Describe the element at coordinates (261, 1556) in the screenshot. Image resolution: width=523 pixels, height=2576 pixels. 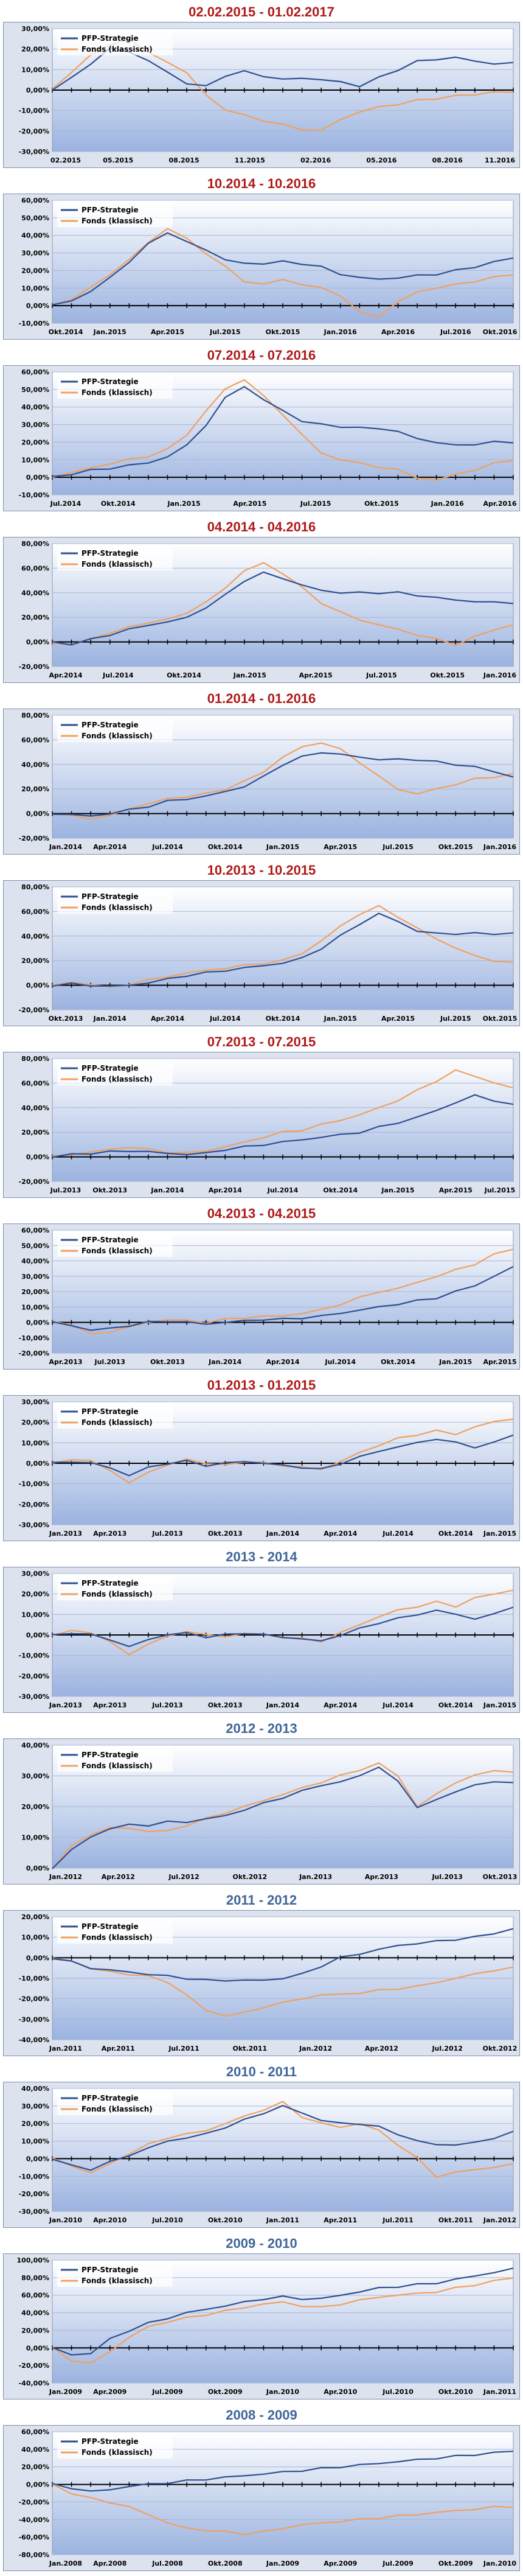
I see `chart-title: 2013 - 2014` at that location.